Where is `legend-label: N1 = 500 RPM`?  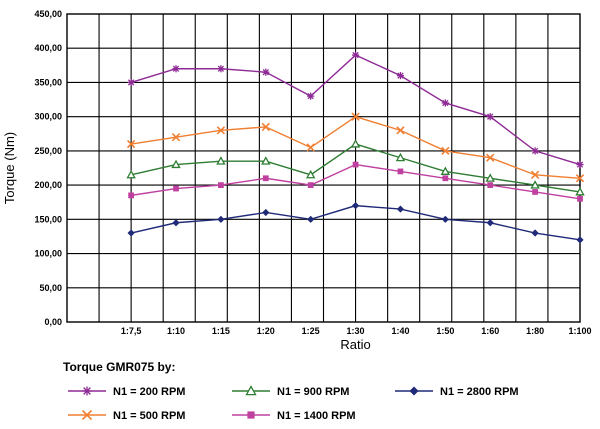
legend-label: N1 = 500 RPM is located at coordinates (149, 416).